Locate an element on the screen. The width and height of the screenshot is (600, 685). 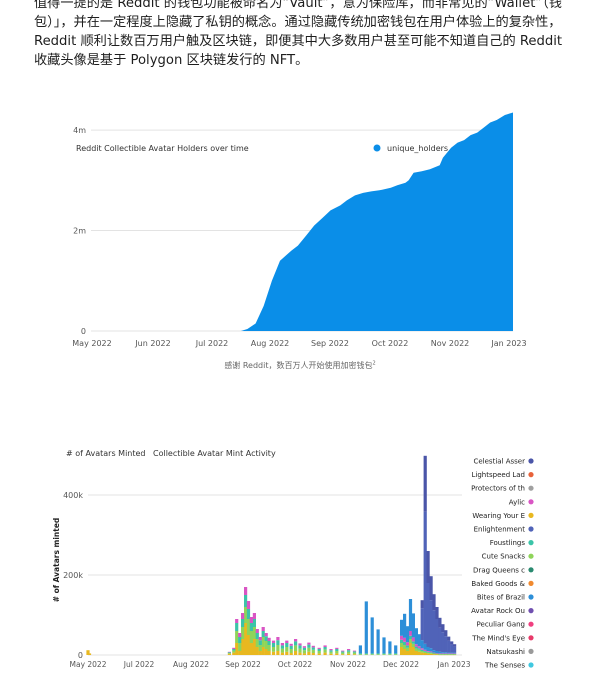
x-tick-label: Oct 2022 is located at coordinates (295, 664).